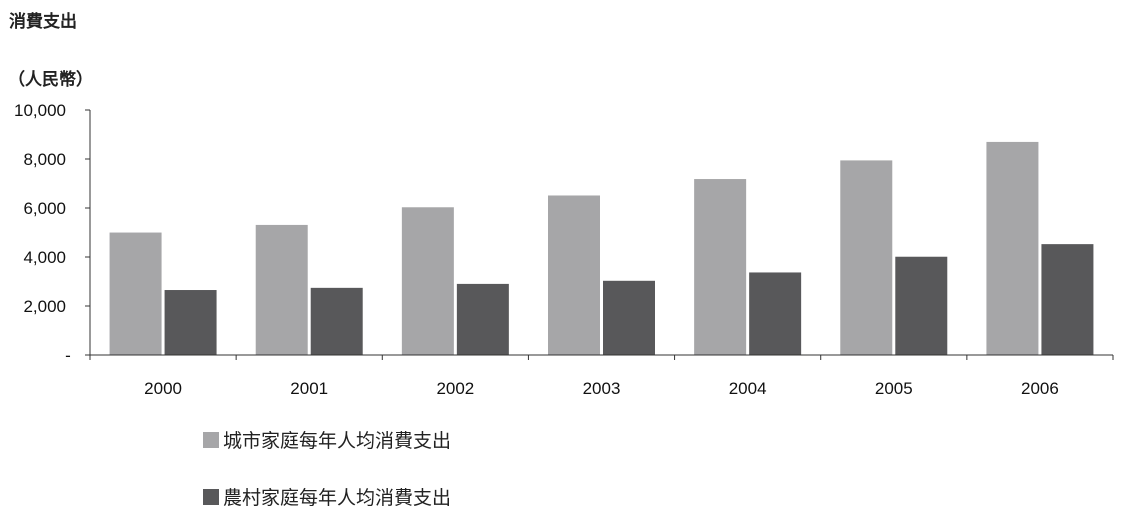 The height and width of the screenshot is (510, 1122). I want to click on legend-swatch-urban, so click(211, 439).